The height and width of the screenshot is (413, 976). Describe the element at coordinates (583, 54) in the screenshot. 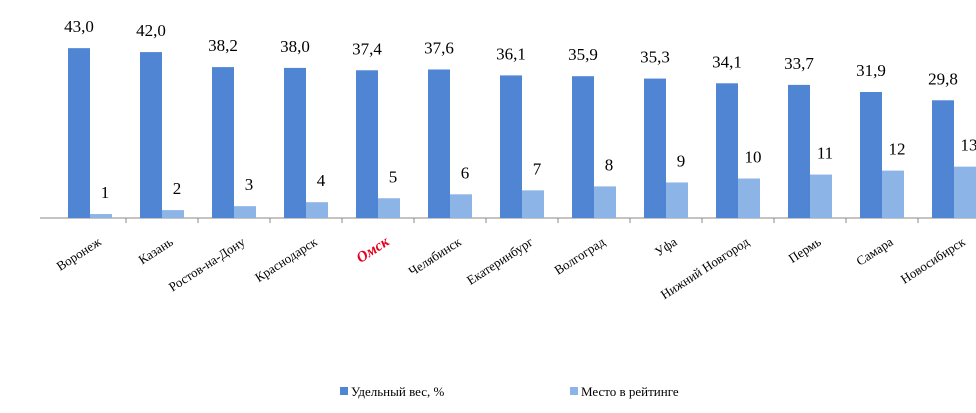

I see `value-label: 35,9` at that location.